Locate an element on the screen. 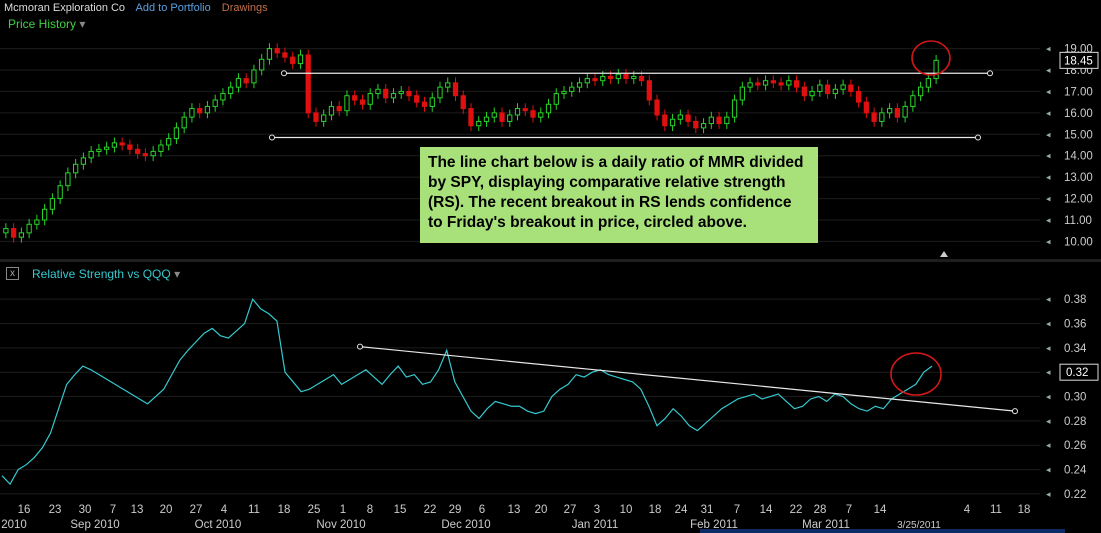 This screenshot has width=1101, height=533. x-month-label: Mar 2011 is located at coordinates (826, 525).